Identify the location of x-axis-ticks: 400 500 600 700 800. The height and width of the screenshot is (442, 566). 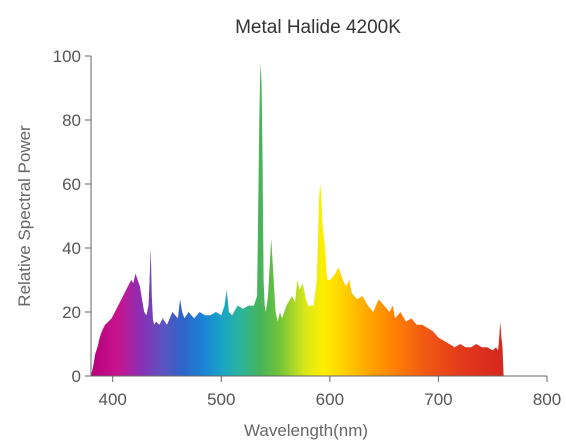
(330, 392).